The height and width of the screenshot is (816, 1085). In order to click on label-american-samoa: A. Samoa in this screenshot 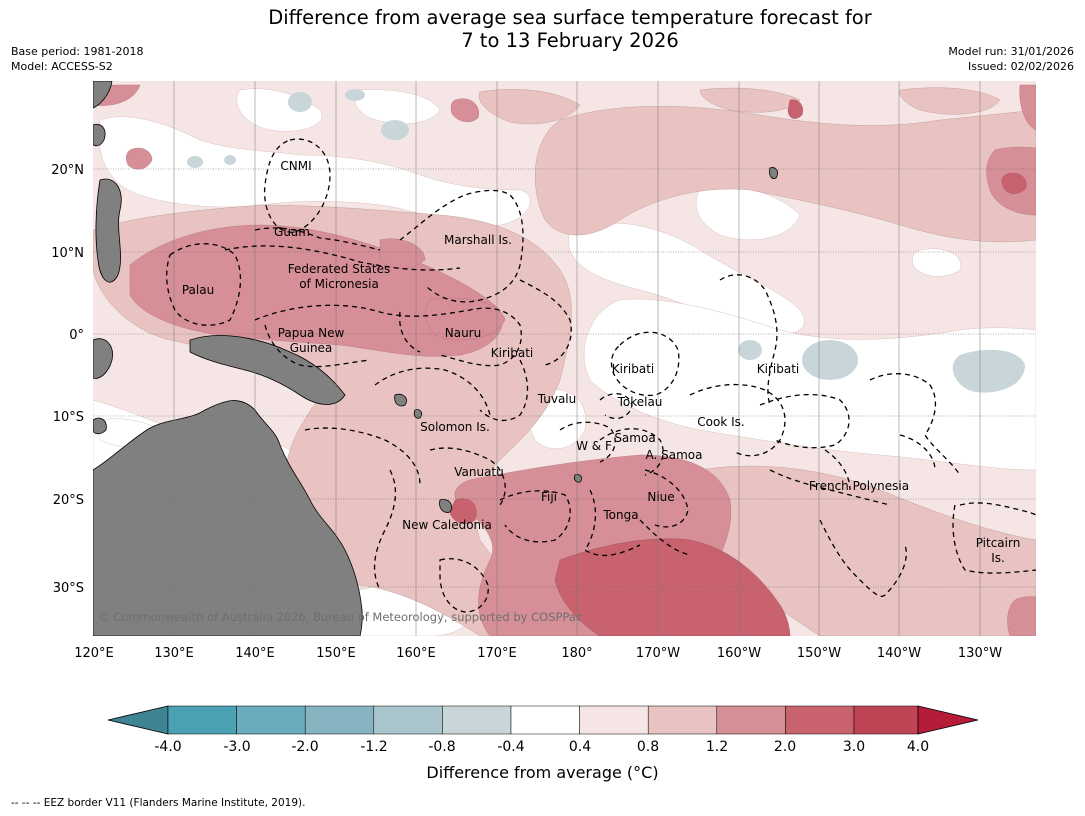, I will do `click(674, 455)`.